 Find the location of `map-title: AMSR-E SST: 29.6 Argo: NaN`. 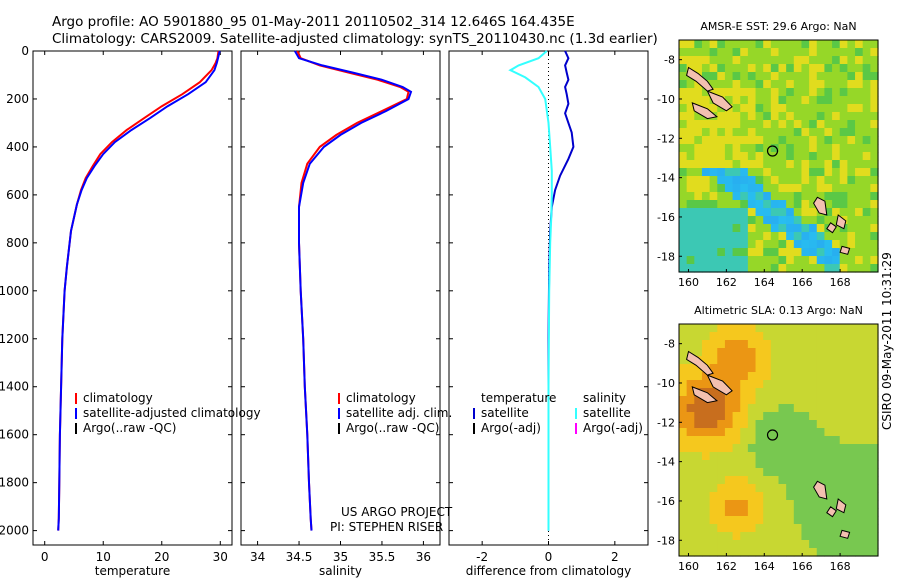

map-title: AMSR-E SST: 29.6 Argo: NaN is located at coordinates (778, 26).